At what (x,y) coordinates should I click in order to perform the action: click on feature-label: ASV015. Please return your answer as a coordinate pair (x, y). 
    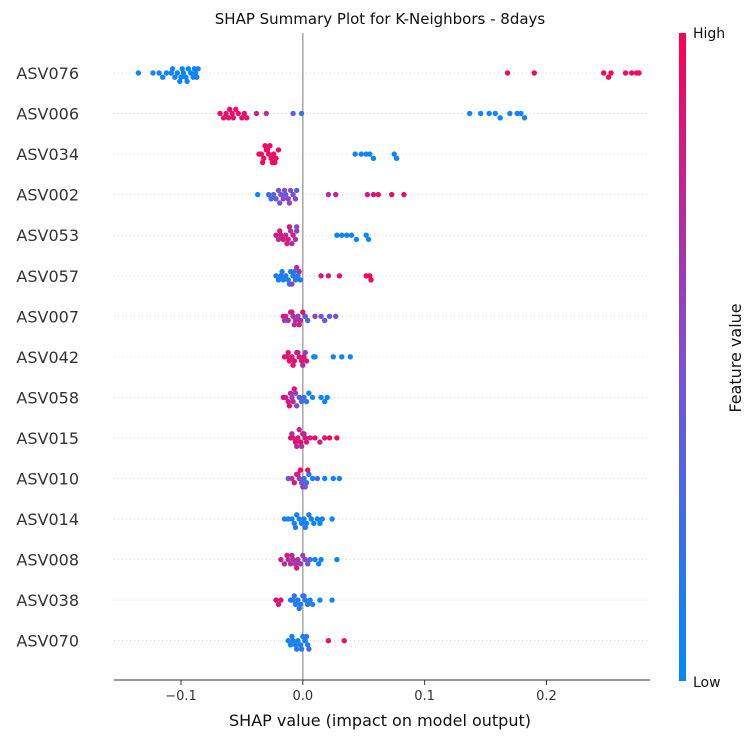
    Looking at the image, I should click on (47, 438).